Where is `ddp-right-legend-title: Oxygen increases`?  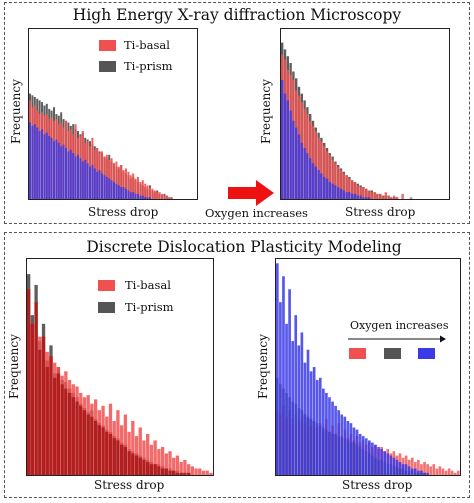
ddp-right-legend-title: Oxygen increases is located at coordinates (399, 325).